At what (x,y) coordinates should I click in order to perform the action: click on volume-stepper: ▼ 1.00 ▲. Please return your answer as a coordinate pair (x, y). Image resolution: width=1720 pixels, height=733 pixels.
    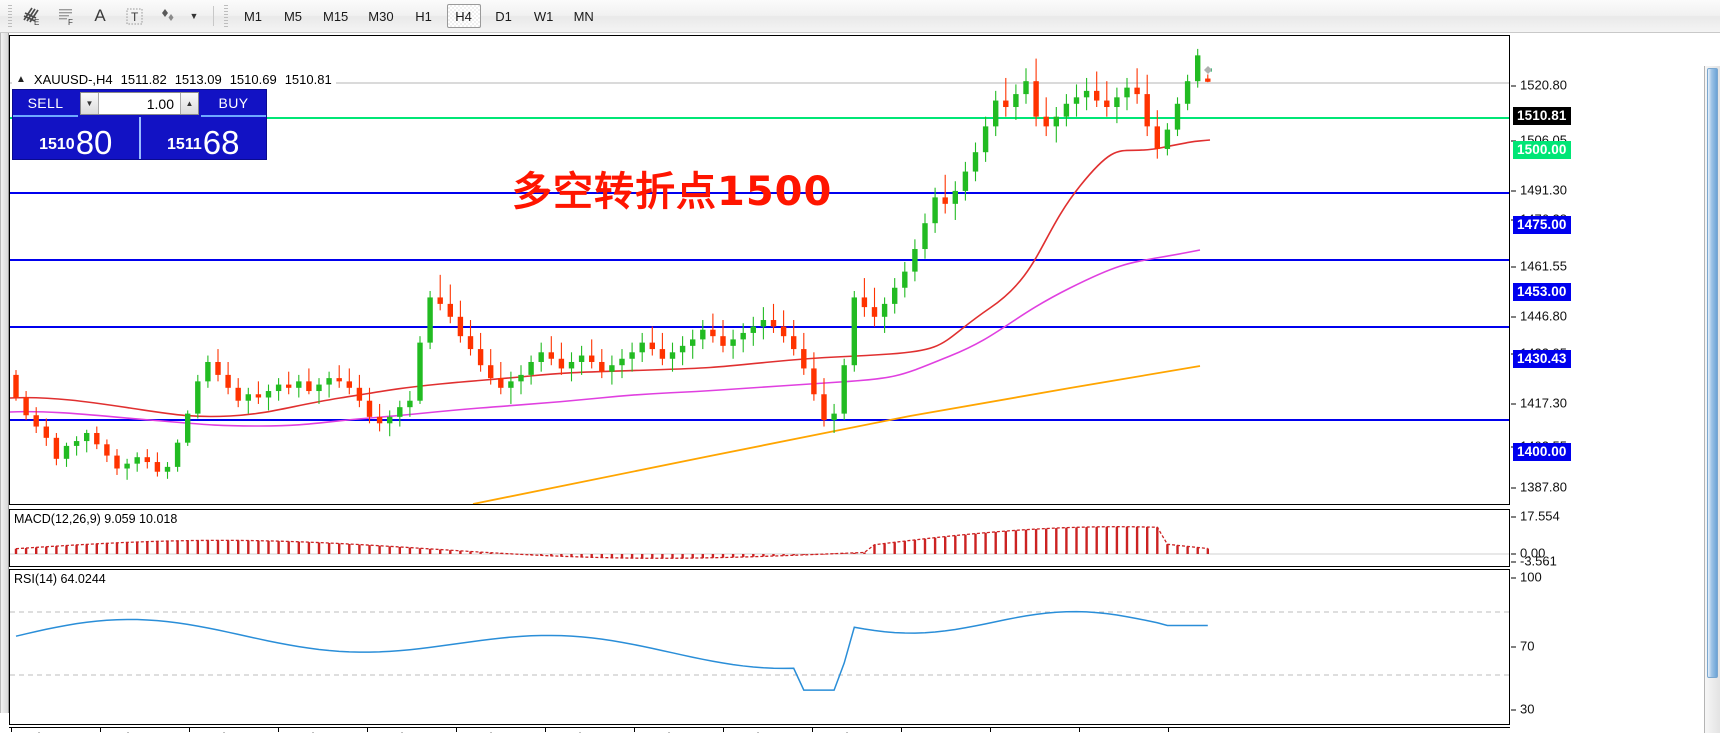
    Looking at the image, I should click on (139, 103).